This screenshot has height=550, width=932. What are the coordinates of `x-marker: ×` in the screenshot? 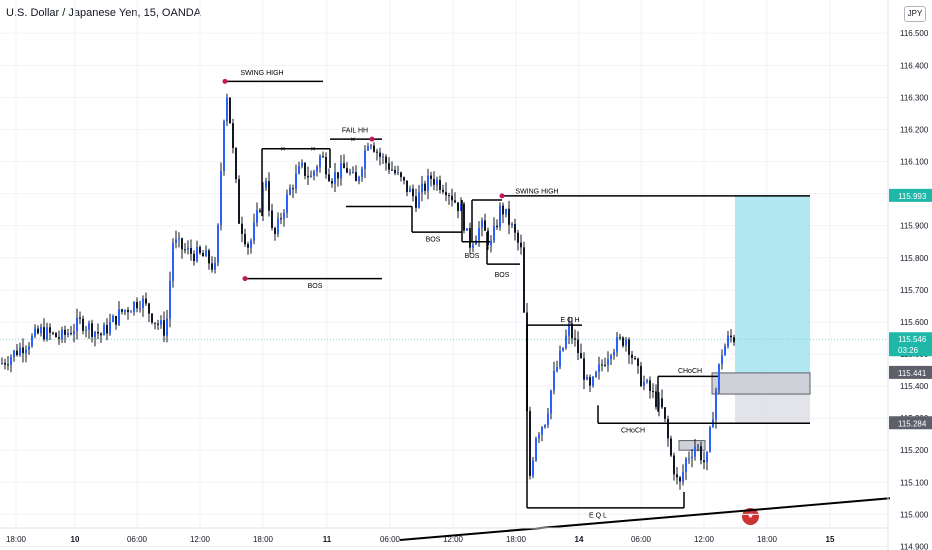 It's located at (353, 139).